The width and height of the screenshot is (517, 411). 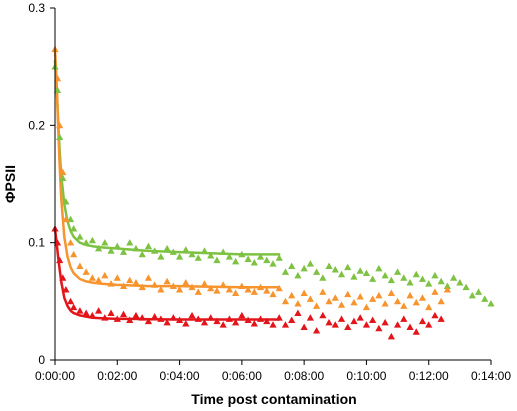 I want to click on x-axis-title: Time post contamination, so click(x=273, y=399).